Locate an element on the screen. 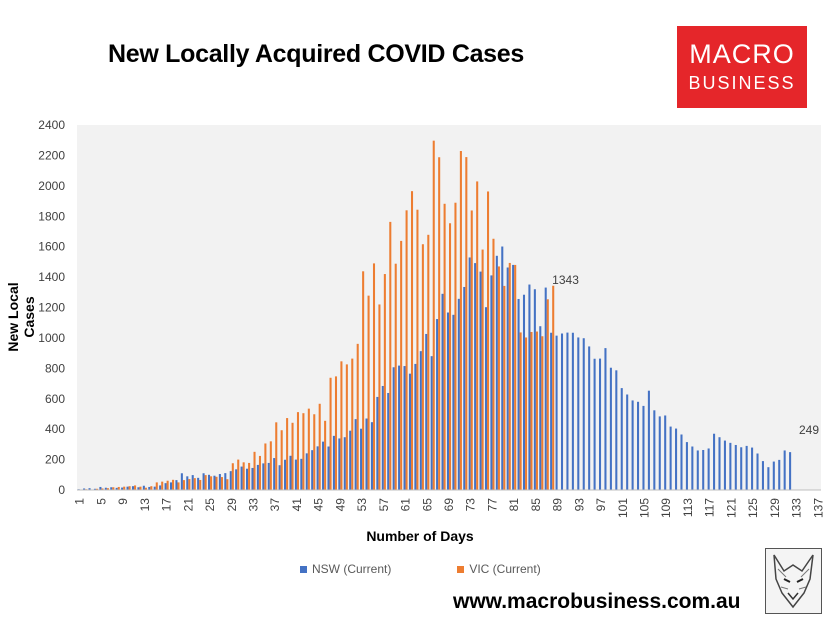 The height and width of the screenshot is (628, 830). legend-item-vic: VIC (Current) is located at coordinates (499, 569).